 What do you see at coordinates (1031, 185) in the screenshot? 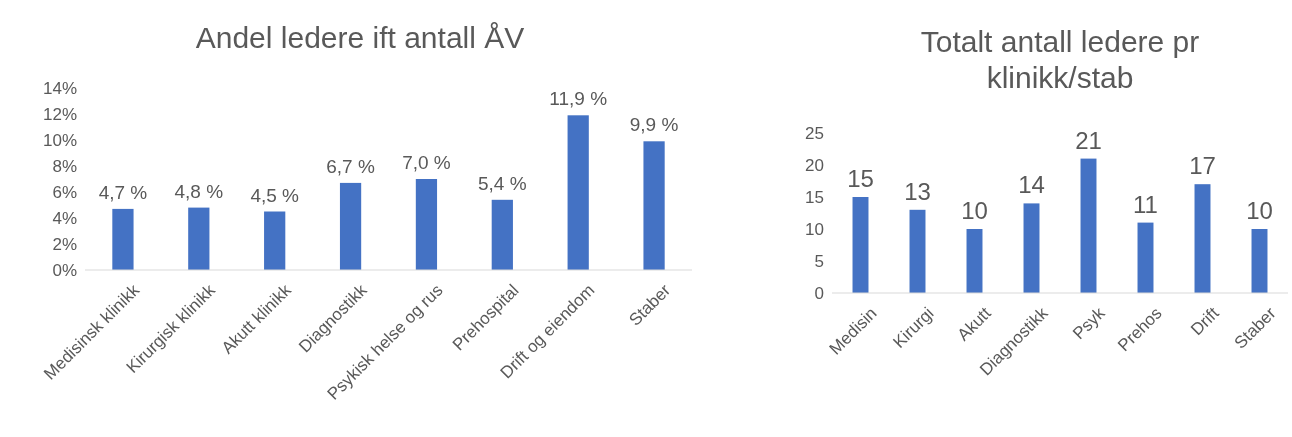
I see `data-label: 14` at bounding box center [1031, 185].